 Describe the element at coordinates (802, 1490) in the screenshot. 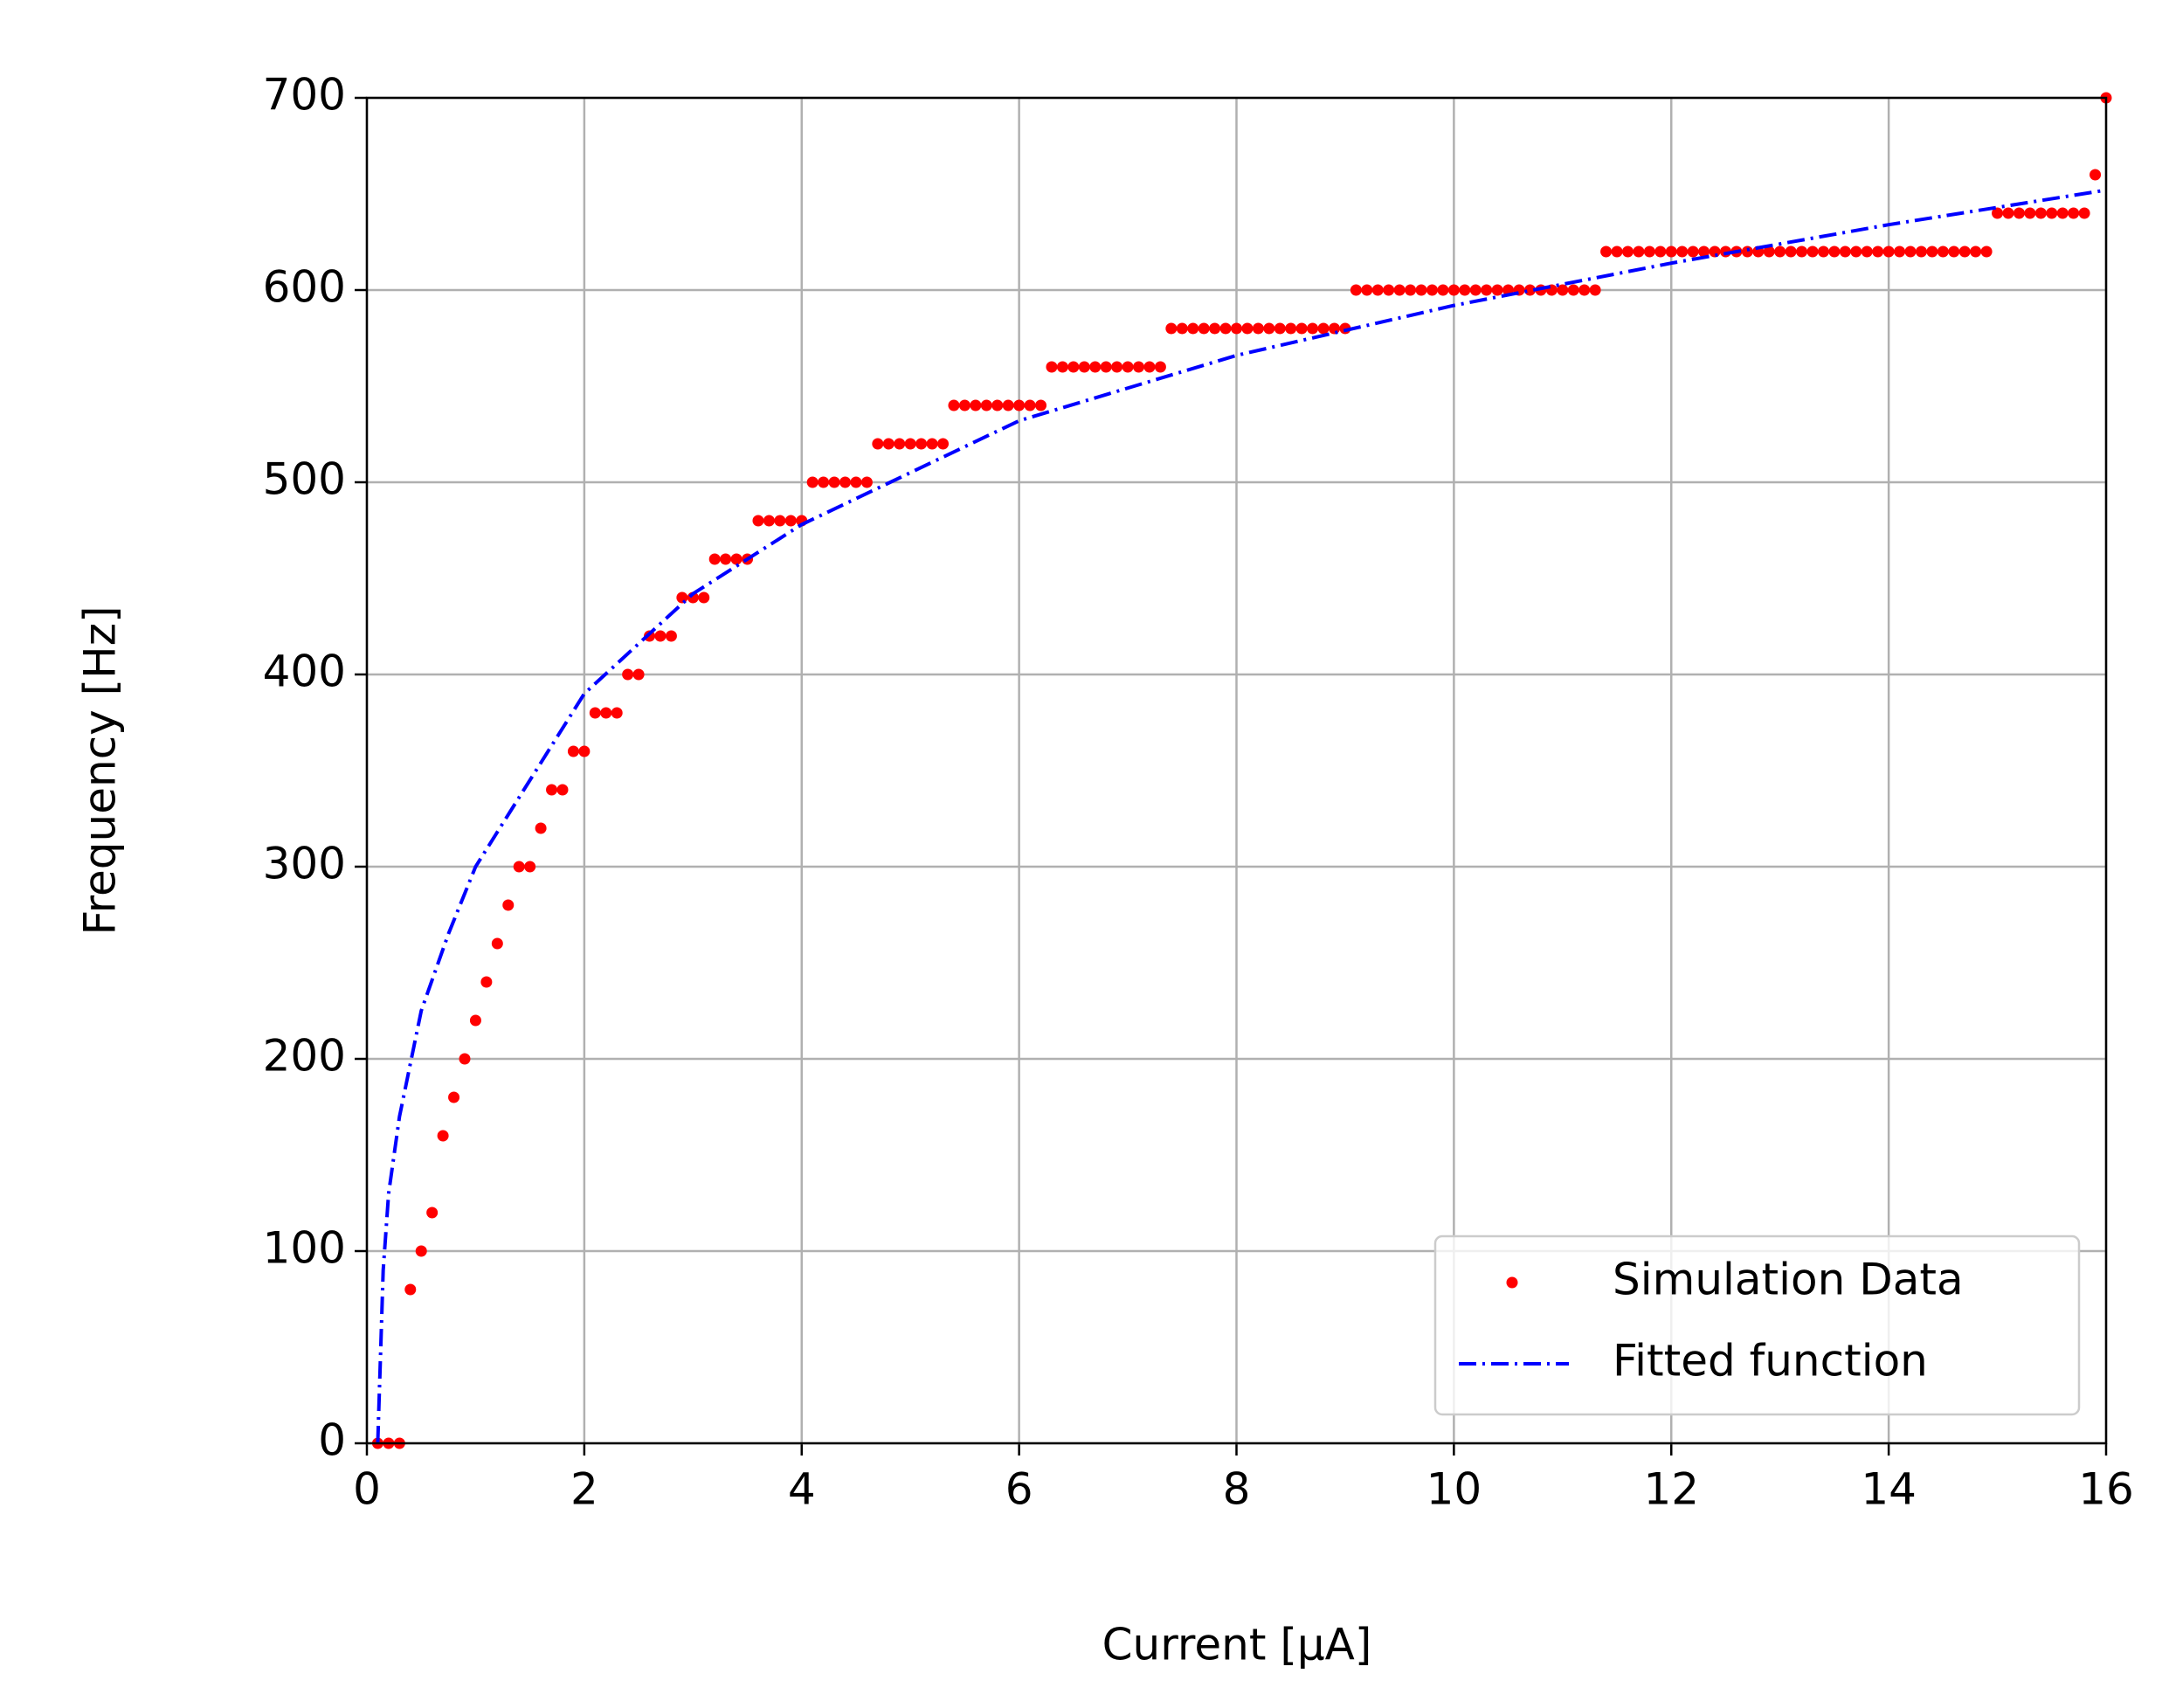

I see `x-tick-label: 4` at that location.